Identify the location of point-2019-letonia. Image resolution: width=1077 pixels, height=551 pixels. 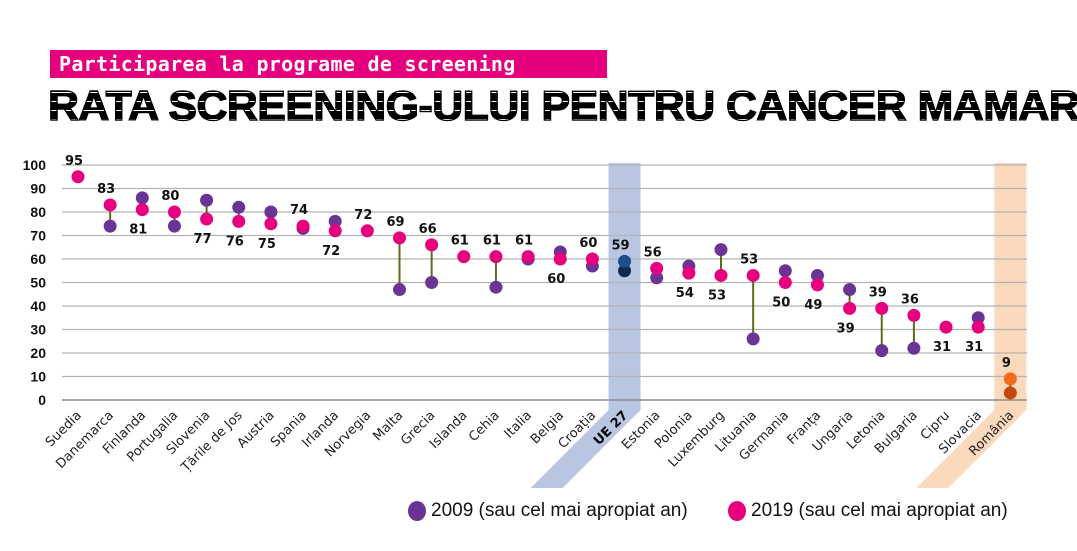
(882, 308).